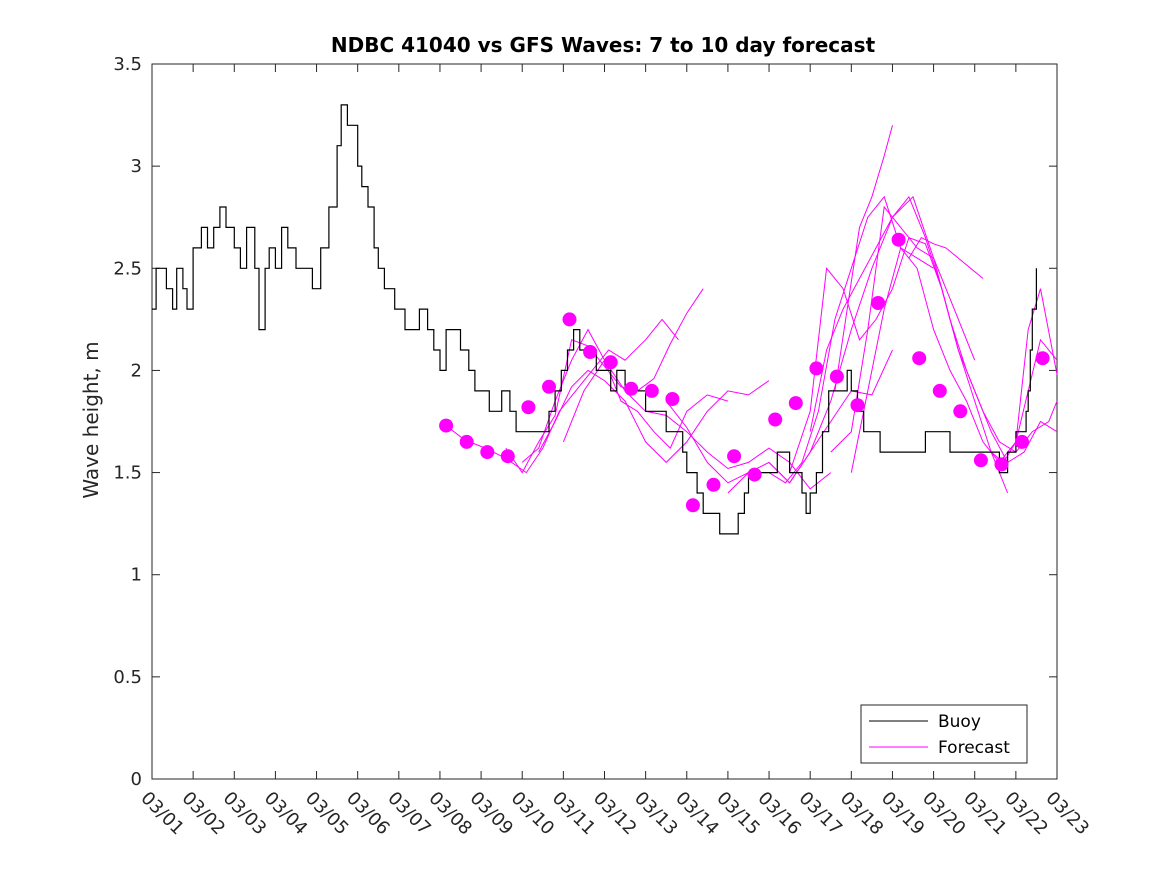 The image size is (1167, 875). I want to click on legend-forecast-label: Forecast, so click(974, 748).